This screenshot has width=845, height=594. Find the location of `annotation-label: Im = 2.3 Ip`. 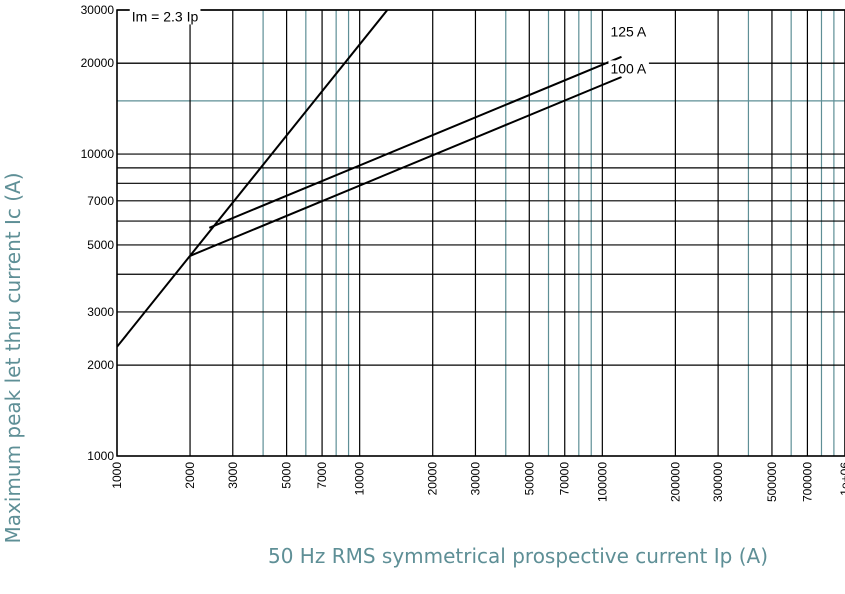

annotation-label: Im = 2.3 Ip is located at coordinates (165, 16).